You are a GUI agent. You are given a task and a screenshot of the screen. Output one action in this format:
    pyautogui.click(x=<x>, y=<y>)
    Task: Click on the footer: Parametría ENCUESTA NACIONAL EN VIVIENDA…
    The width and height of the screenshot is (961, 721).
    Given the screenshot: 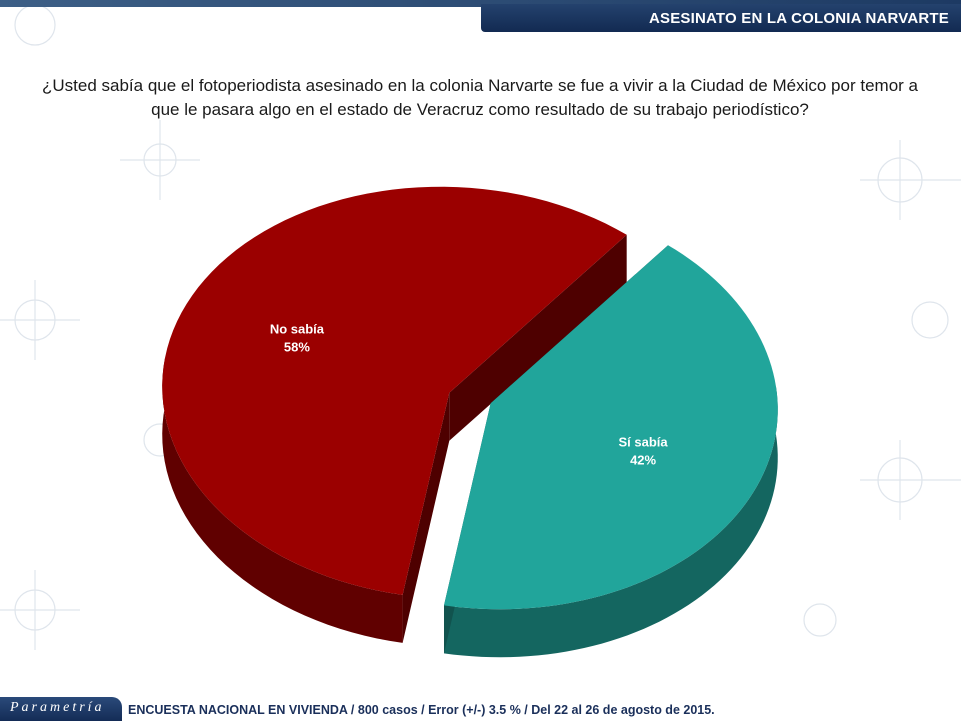 What is the action you would take?
    pyautogui.click(x=480, y=709)
    